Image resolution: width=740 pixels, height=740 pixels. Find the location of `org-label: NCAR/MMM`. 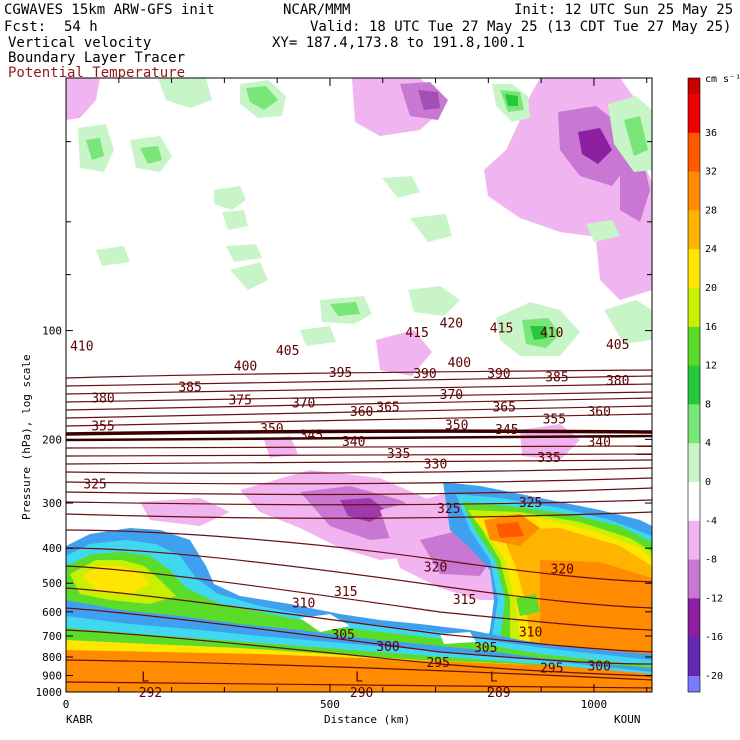

org-label: NCAR/MMM is located at coordinates (317, 10).